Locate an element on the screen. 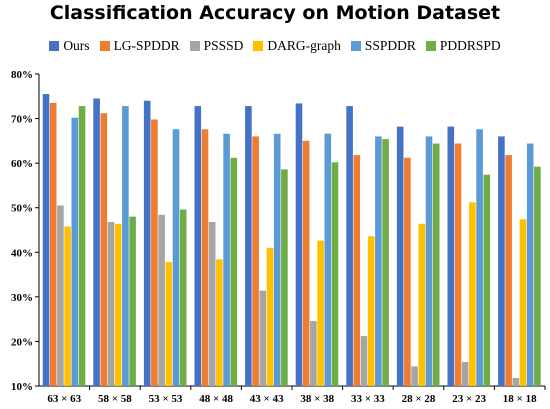 The height and width of the screenshot is (409, 550). x-tick-label: 53 × 53 is located at coordinates (166, 399).